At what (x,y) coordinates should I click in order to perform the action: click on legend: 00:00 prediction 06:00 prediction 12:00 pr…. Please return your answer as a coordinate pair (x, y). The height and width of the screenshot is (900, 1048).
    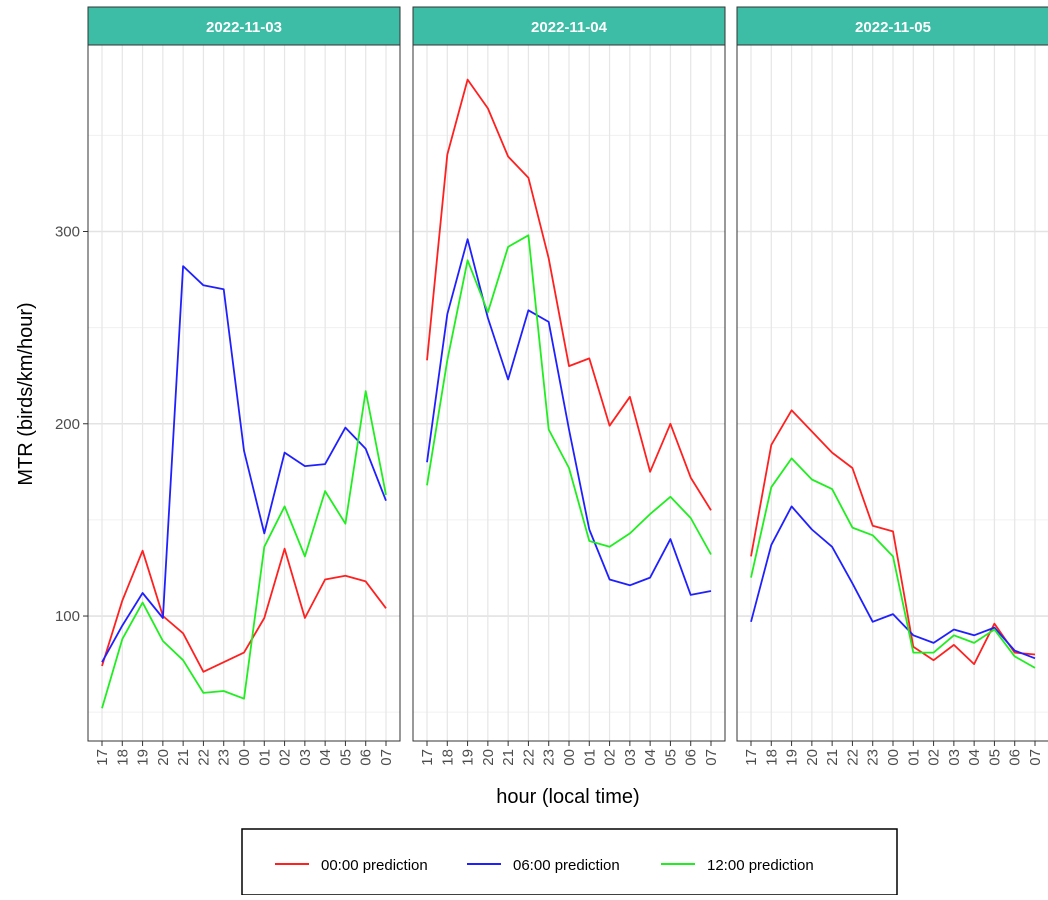
    Looking at the image, I should click on (569, 862).